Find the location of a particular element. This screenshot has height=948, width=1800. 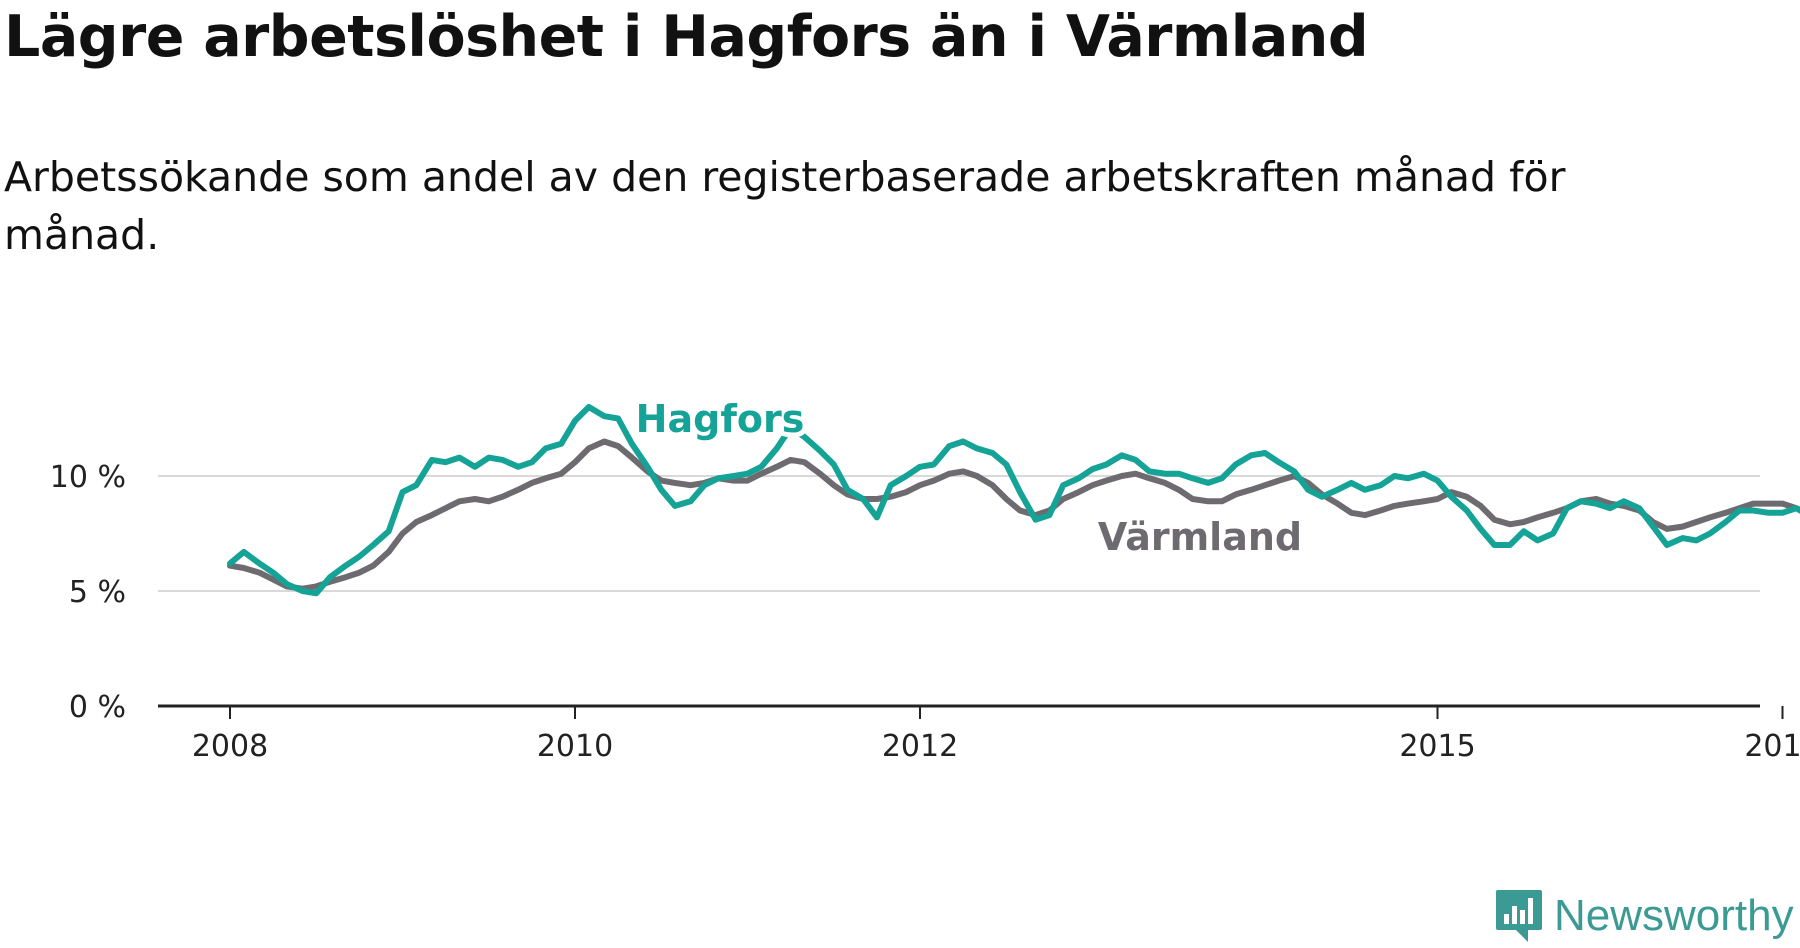

x-tick-label: 2017 is located at coordinates (1772, 746).